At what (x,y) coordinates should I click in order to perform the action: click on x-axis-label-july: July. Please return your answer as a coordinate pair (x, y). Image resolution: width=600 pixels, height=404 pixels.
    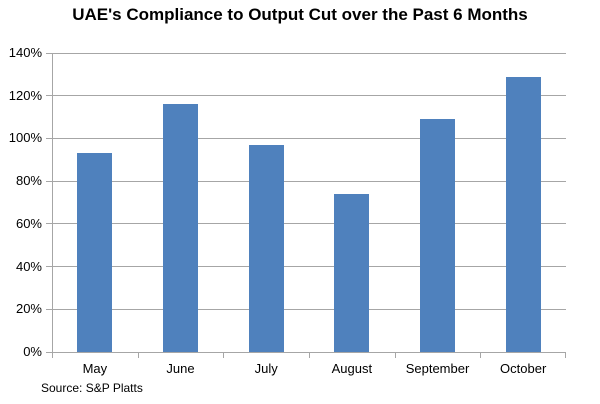
    Looking at the image, I should click on (266, 368).